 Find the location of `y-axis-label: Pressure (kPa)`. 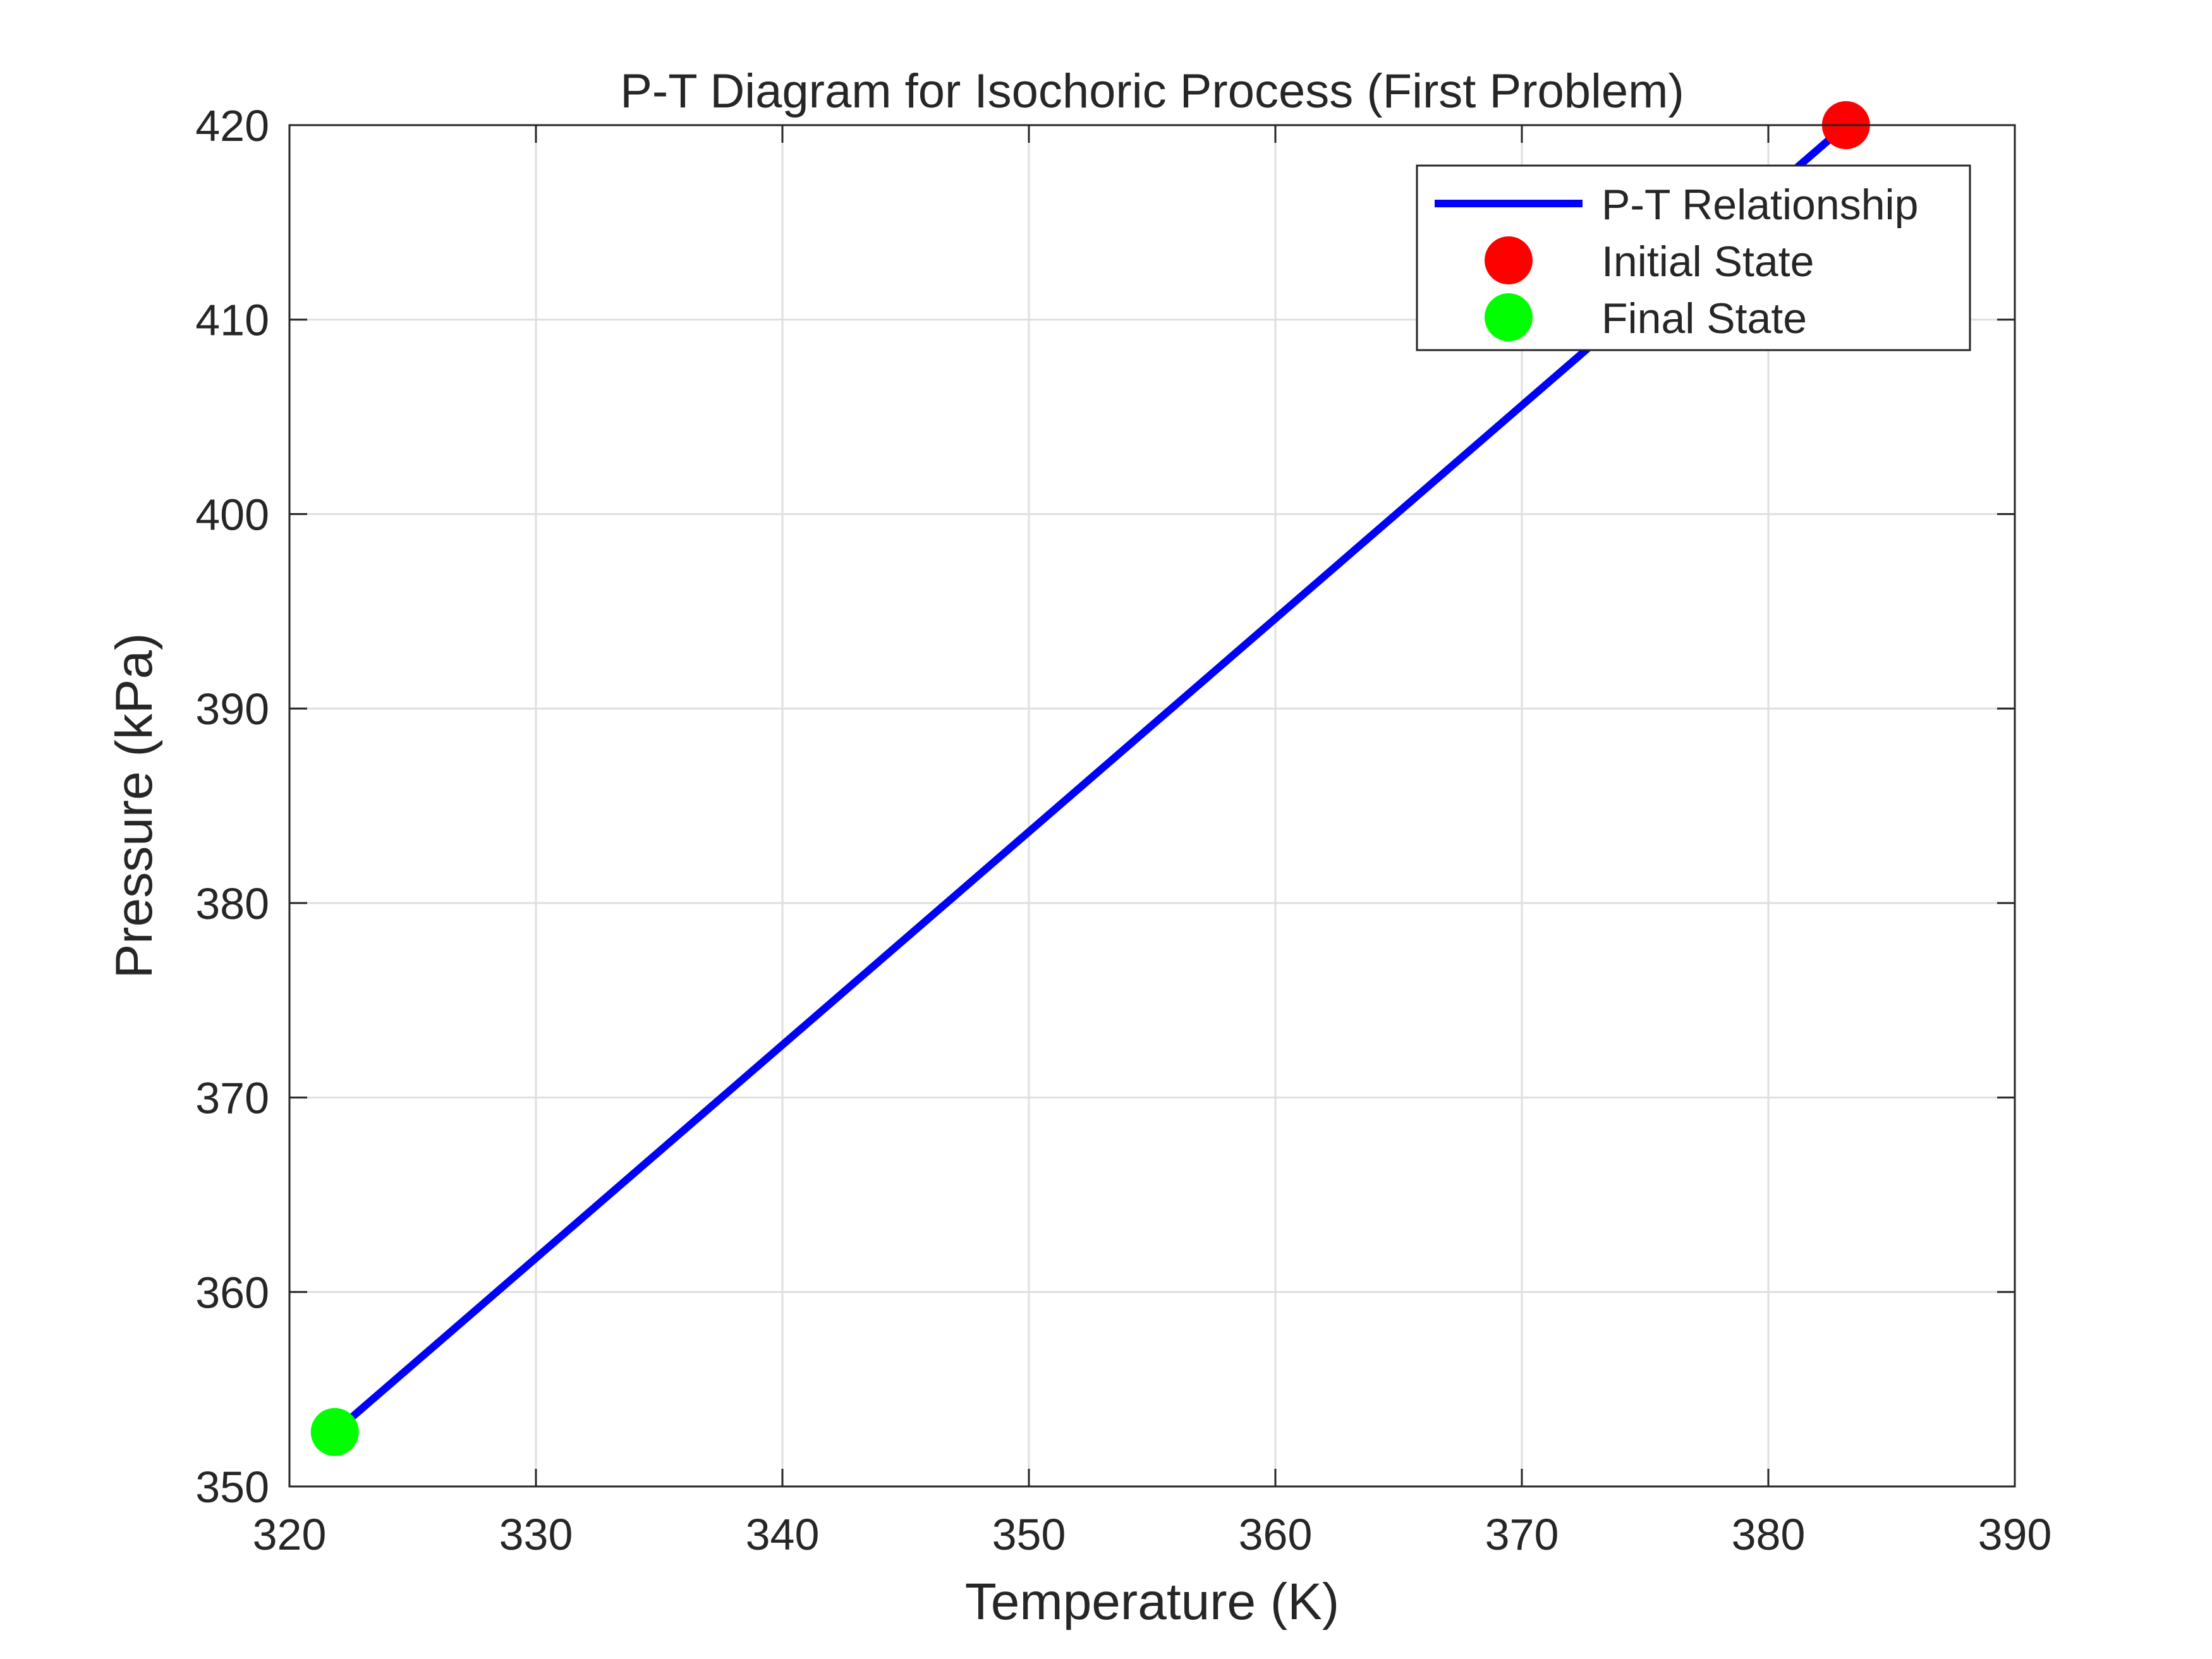

y-axis-label: Pressure (kPa) is located at coordinates (134, 806).